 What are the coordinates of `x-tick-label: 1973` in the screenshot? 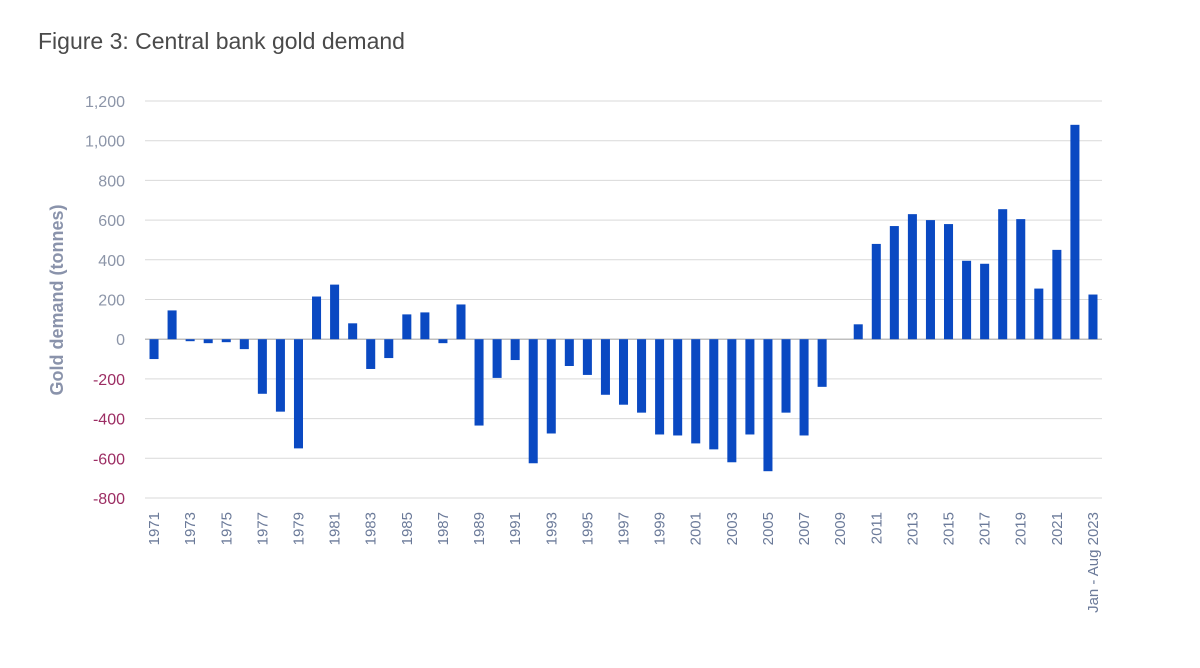 It's located at (190, 528).